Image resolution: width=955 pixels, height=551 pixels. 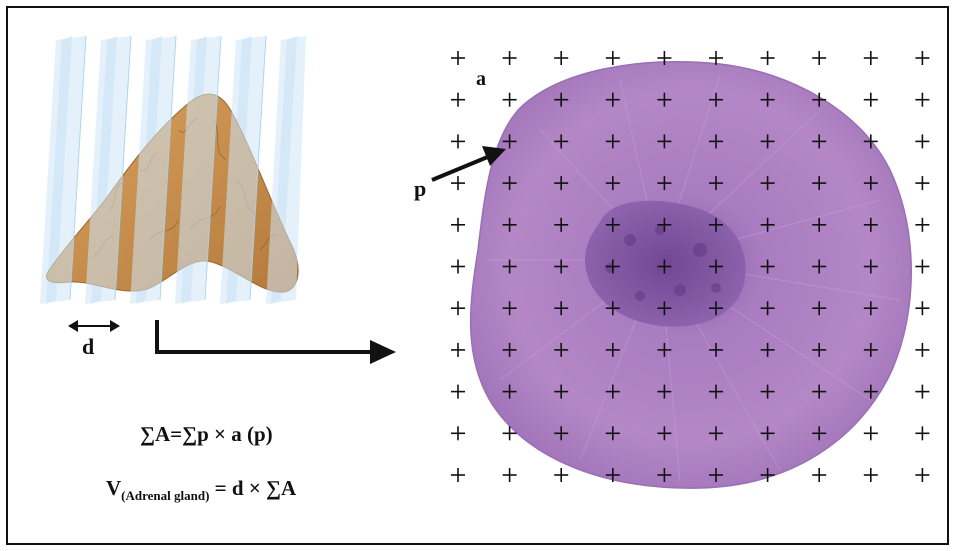 I want to click on grid-point-label: p, so click(x=420, y=188).